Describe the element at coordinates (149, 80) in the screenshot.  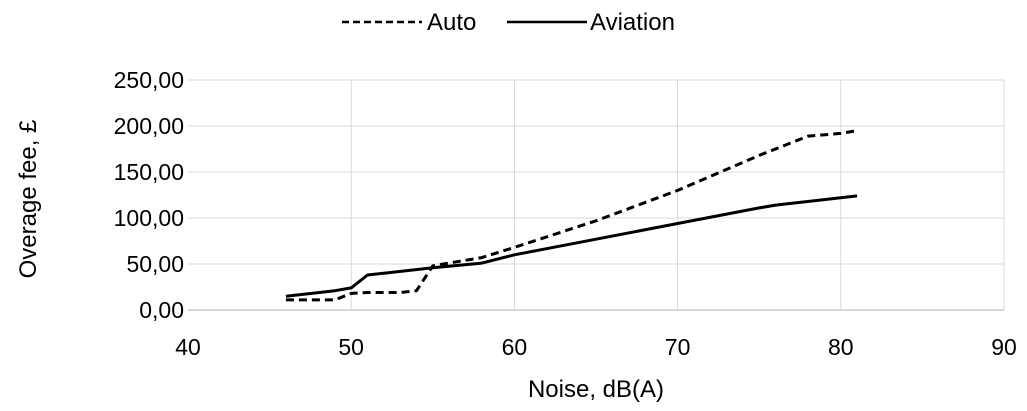
I see `y-tick-label: 250,00` at that location.